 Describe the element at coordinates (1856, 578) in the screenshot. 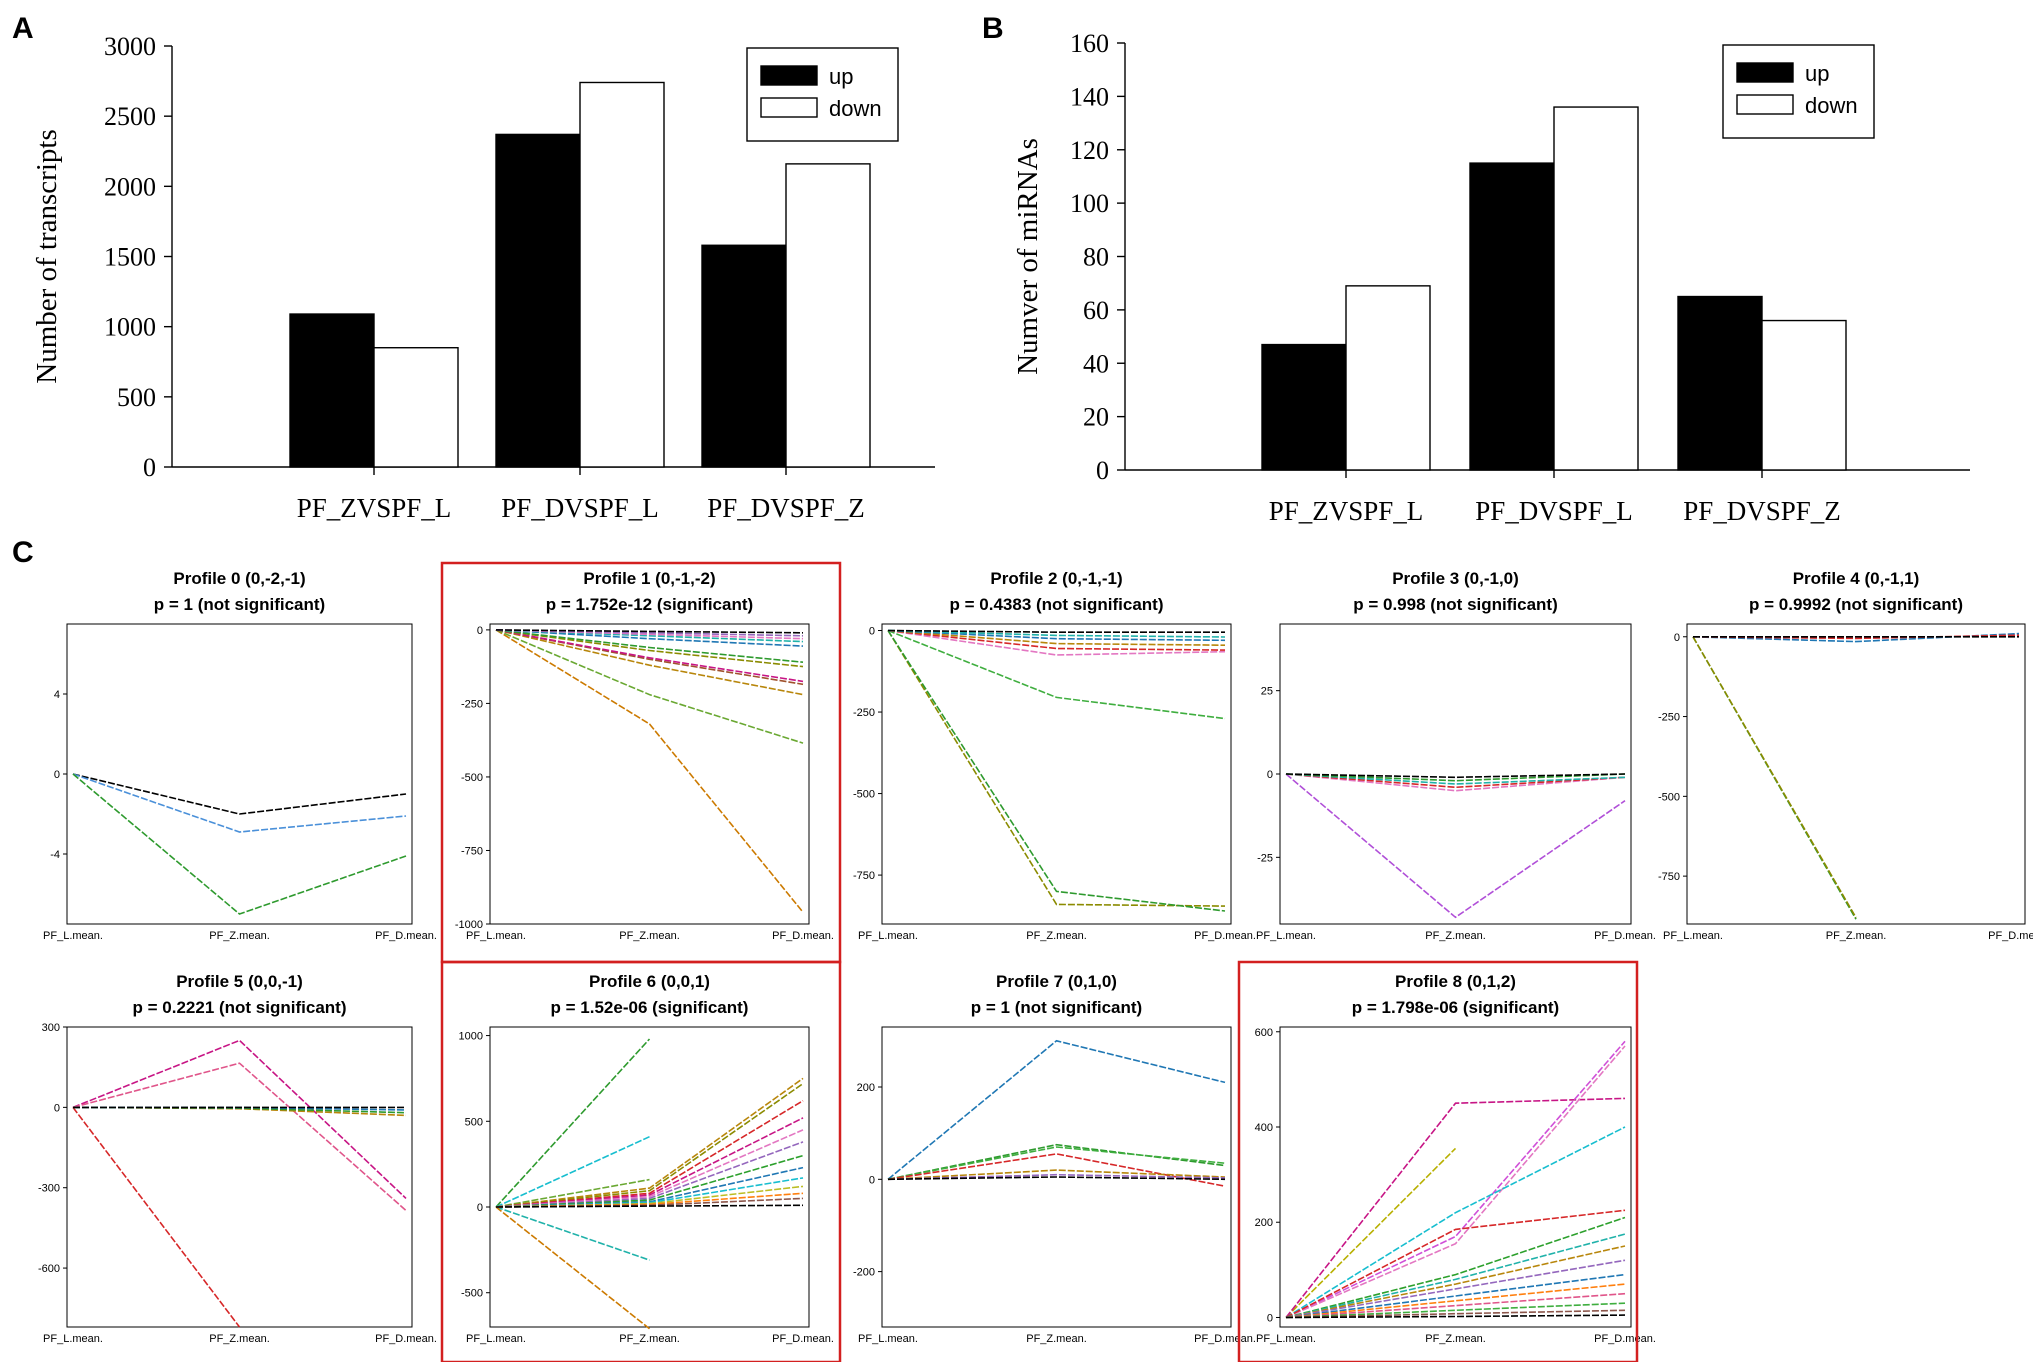

I see `profile-title: Profile 4 (0,-1,1)` at that location.